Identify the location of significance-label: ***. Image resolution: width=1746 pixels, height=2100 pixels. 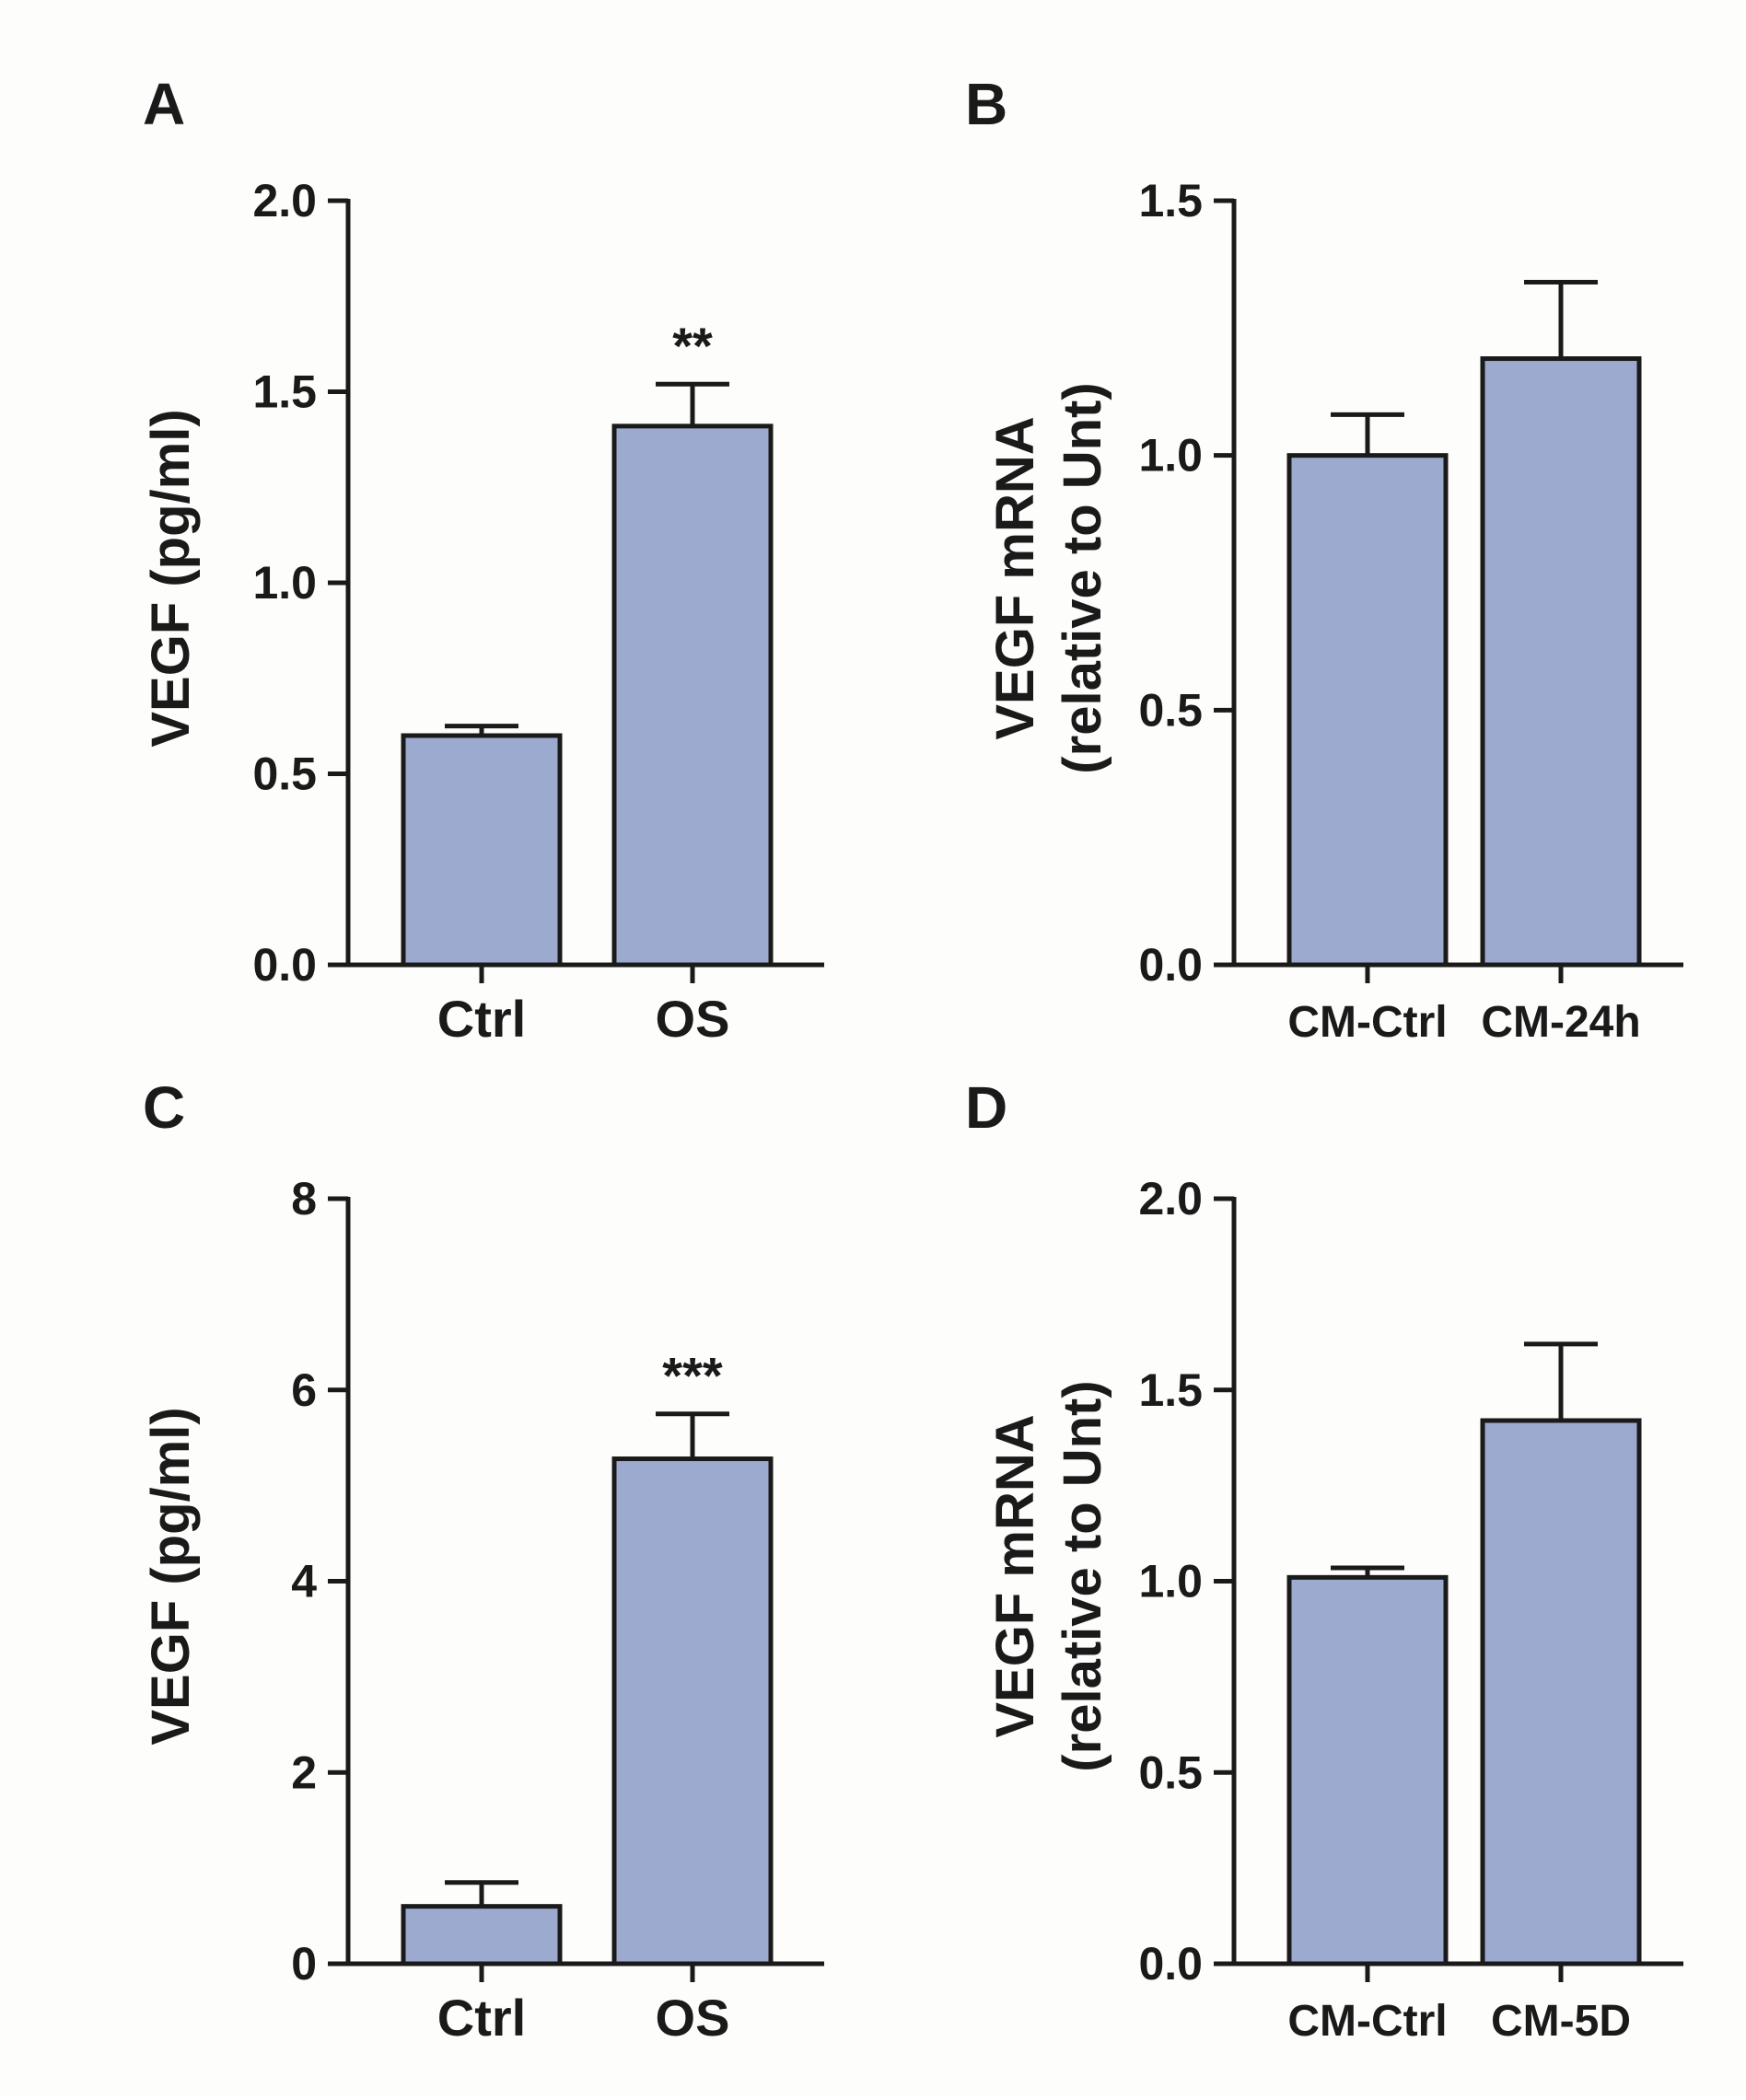
(692, 1376).